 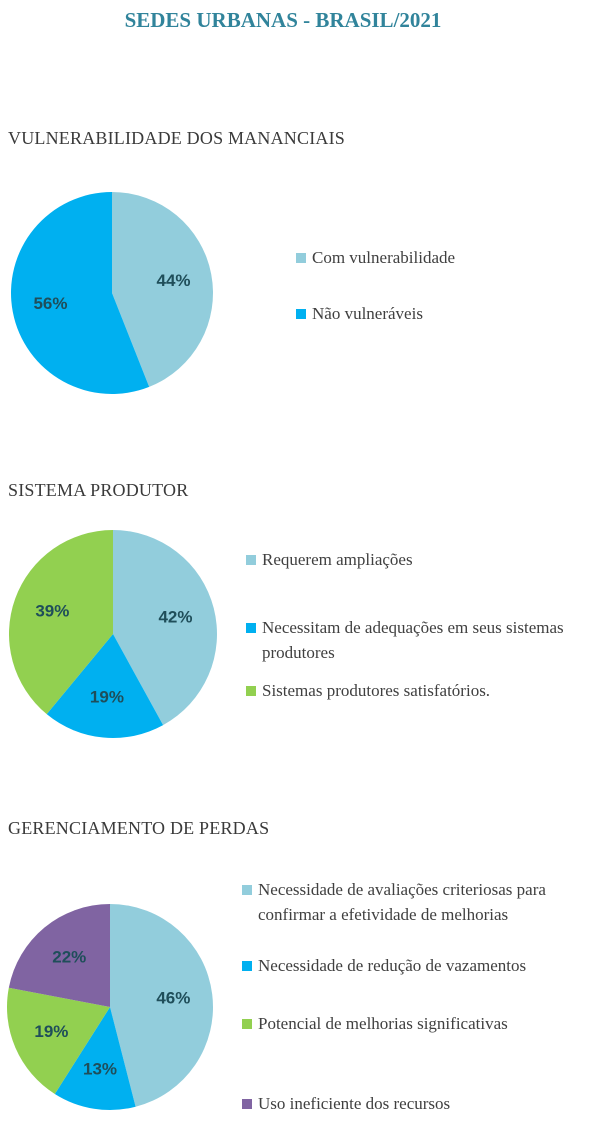 What do you see at coordinates (395, 965) in the screenshot?
I see `legend-item: Necessidade de redução de vazamentos` at bounding box center [395, 965].